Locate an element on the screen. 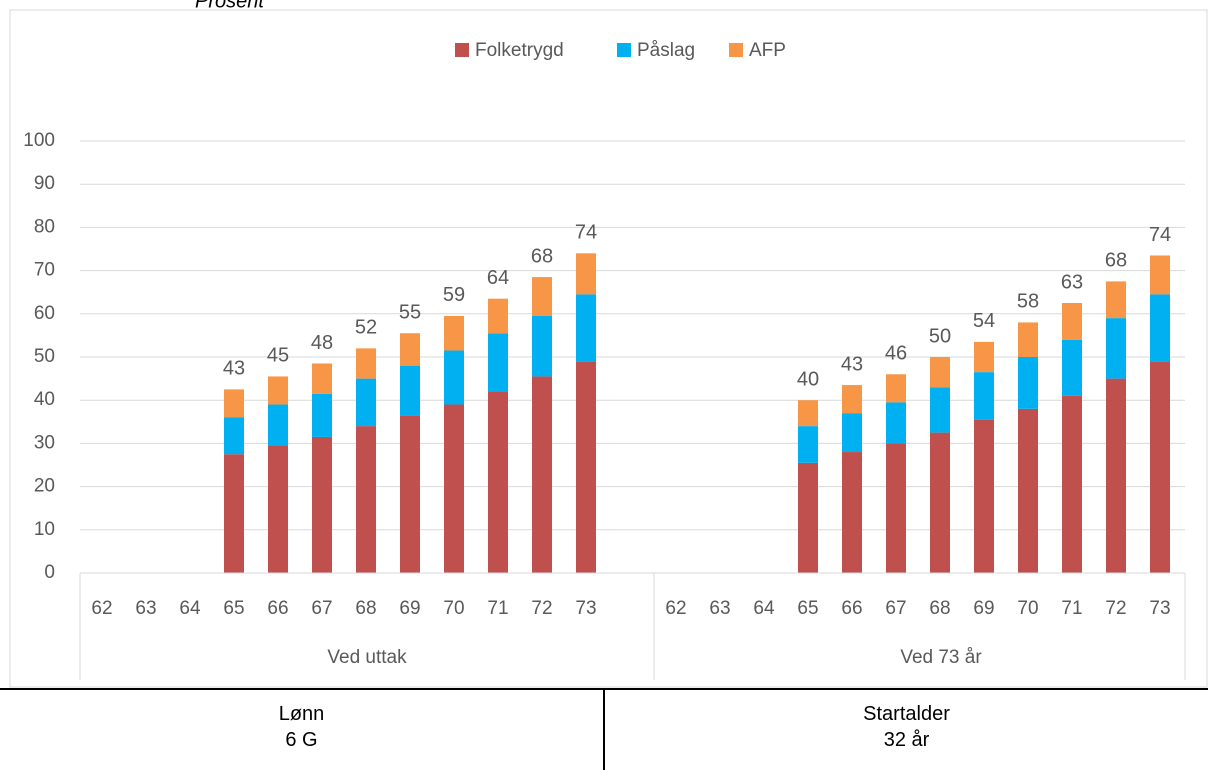 This screenshot has width=1208, height=770. x-tick-label: 64 is located at coordinates (190, 608).